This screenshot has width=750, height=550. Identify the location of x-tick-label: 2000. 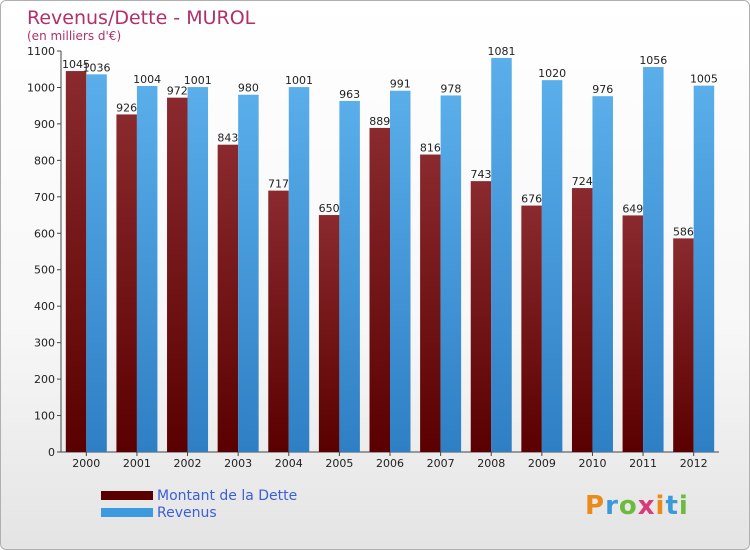
(86, 463).